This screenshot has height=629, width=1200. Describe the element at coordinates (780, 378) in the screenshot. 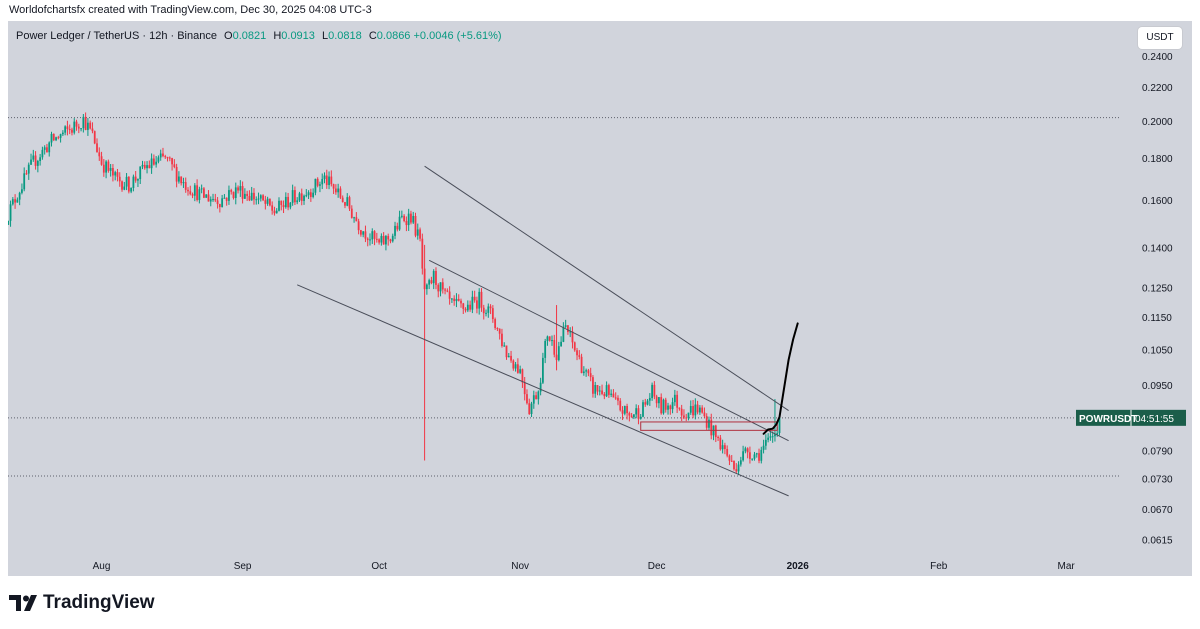

I see `projection-curve` at that location.